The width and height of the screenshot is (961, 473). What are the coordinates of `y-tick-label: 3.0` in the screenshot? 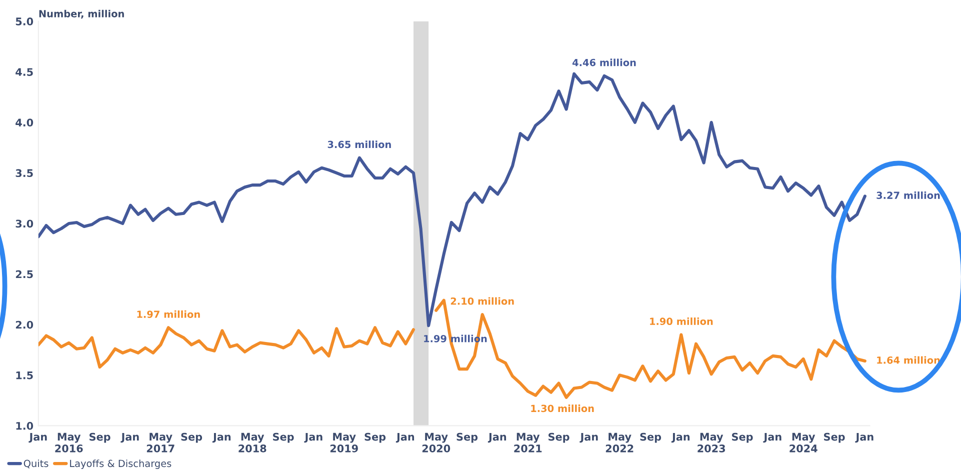 It's located at (25, 224).